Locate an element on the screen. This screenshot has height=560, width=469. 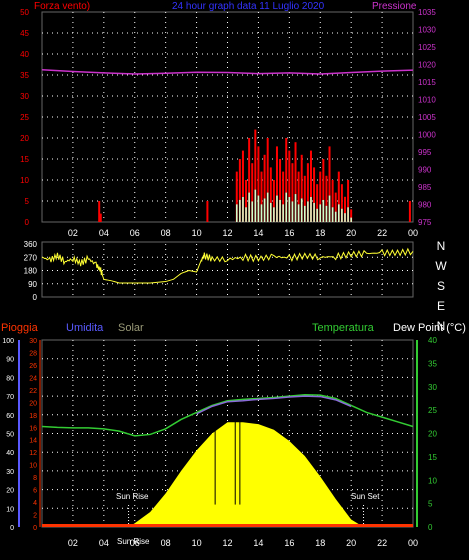
top-x-tick-label: 16 is located at coordinates (289, 233).